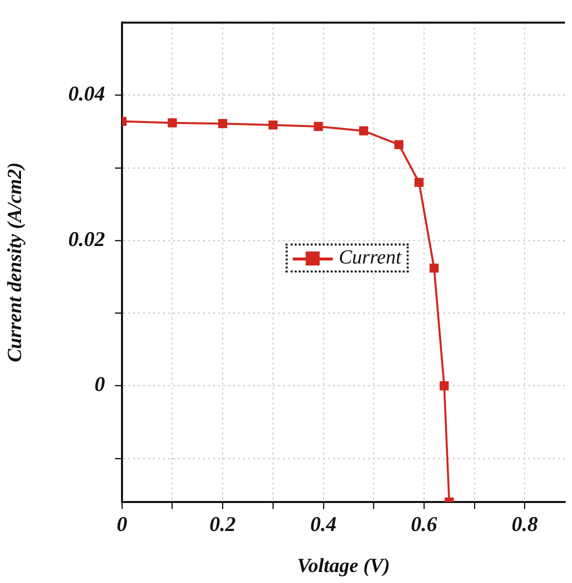 The height and width of the screenshot is (583, 572). I want to click on y-tick-label: 0, so click(100, 384).